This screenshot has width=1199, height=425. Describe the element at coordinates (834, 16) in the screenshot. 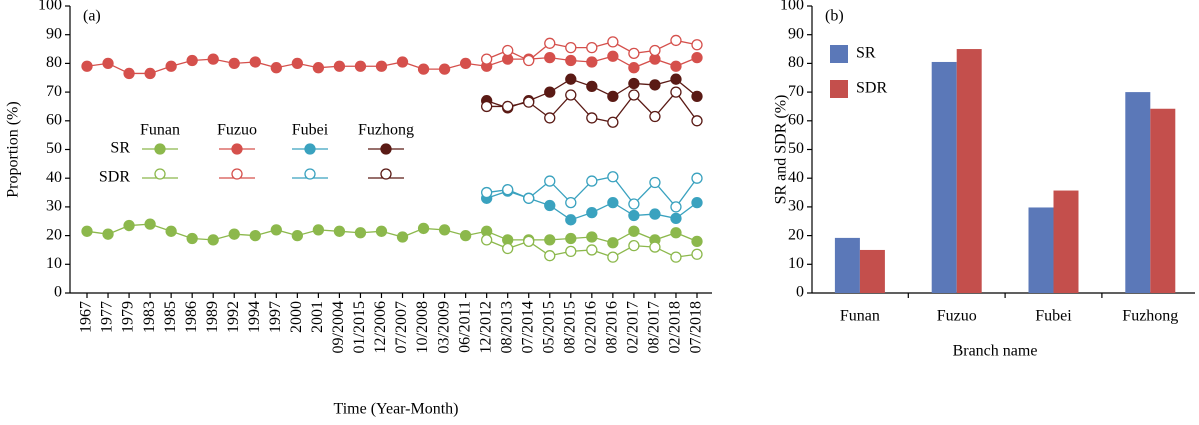

I see `panel-label: (b)` at that location.